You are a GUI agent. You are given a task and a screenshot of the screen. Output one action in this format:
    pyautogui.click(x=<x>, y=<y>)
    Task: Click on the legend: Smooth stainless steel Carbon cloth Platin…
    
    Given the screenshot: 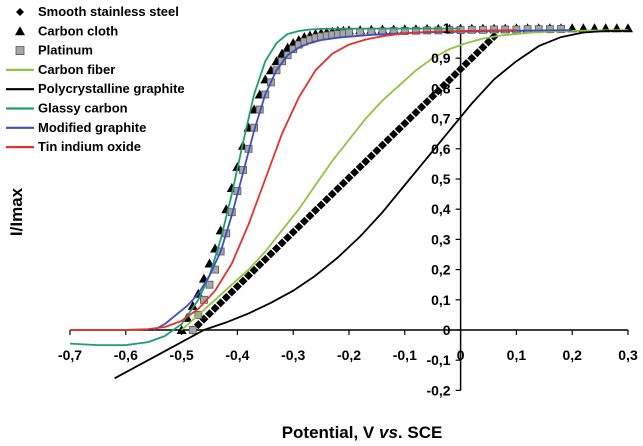 What is the action you would take?
    pyautogui.click(x=95, y=79)
    